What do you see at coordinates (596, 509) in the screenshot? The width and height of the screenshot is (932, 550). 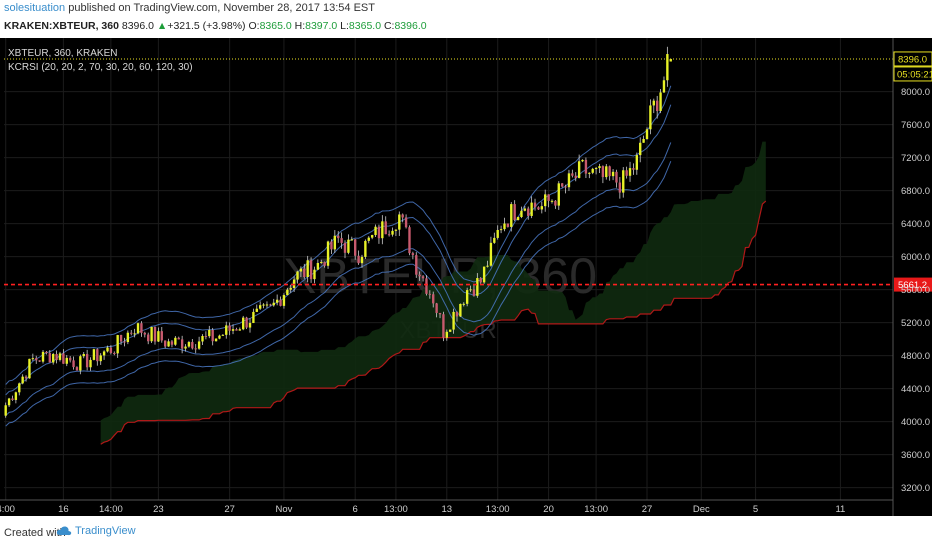 I see `x-tick-label: 13:00` at bounding box center [596, 509].